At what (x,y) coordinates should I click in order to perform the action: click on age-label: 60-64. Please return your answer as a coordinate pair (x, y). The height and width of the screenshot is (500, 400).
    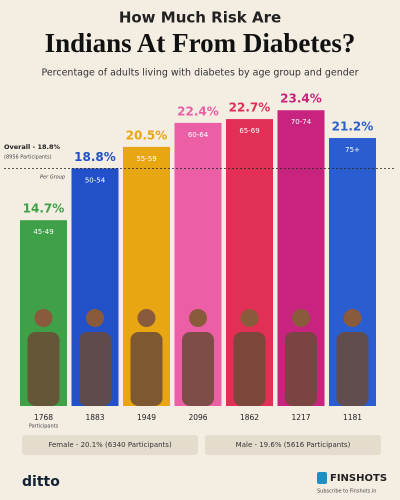
    Looking at the image, I should click on (198, 135).